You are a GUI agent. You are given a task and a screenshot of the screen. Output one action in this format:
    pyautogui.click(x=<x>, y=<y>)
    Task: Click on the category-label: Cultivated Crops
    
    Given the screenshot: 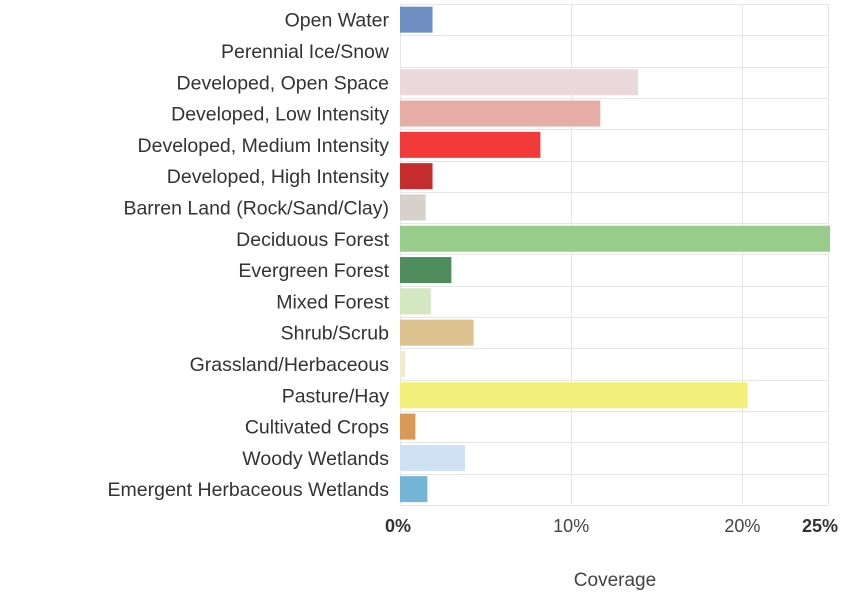 What is the action you would take?
    pyautogui.click(x=317, y=428)
    